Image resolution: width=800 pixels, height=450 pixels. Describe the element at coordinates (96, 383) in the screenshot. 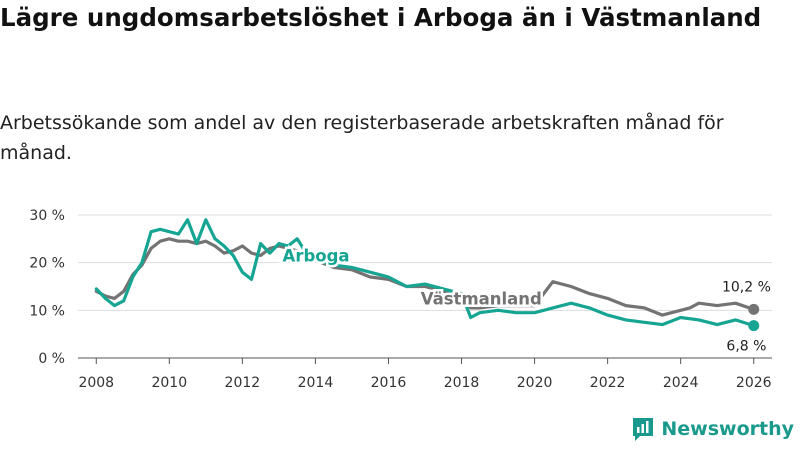

I see `x-tick-label: 2008` at that location.